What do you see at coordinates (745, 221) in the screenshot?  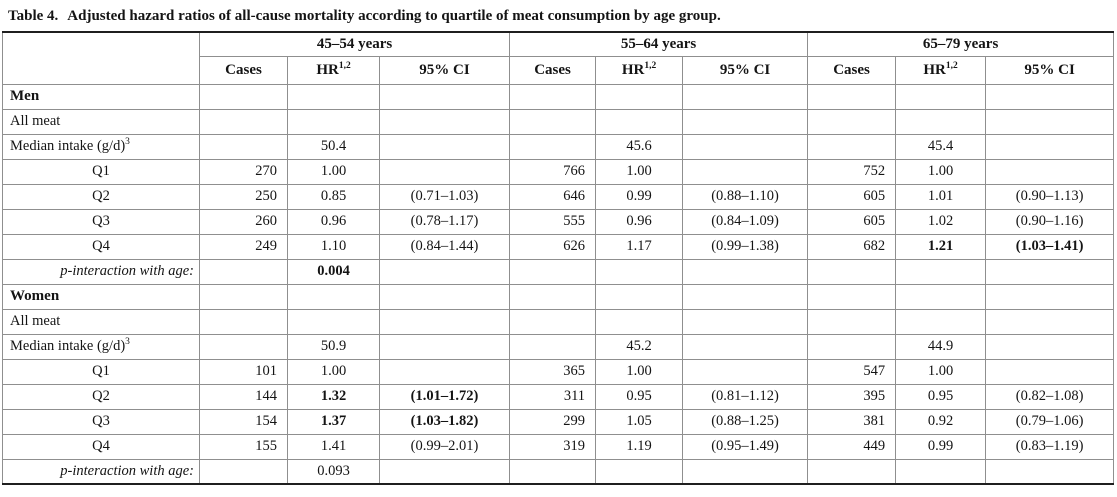 I see `ci-cell: (0.84–1.09)` at bounding box center [745, 221].